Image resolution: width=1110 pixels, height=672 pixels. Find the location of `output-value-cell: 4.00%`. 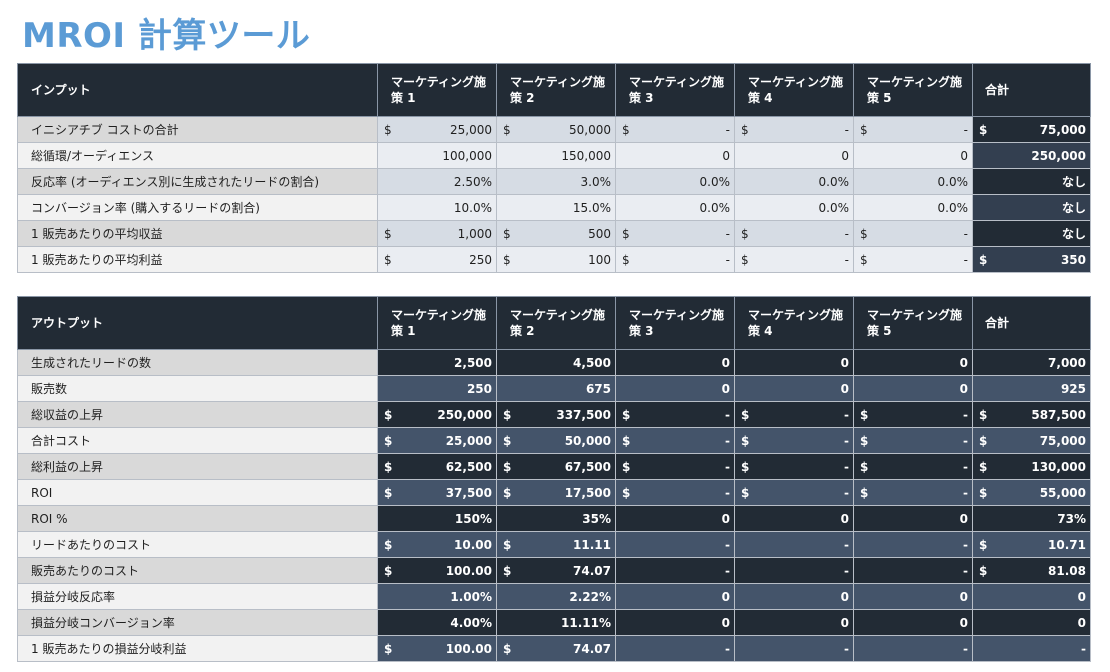

output-value-cell: 4.00% is located at coordinates (437, 622).